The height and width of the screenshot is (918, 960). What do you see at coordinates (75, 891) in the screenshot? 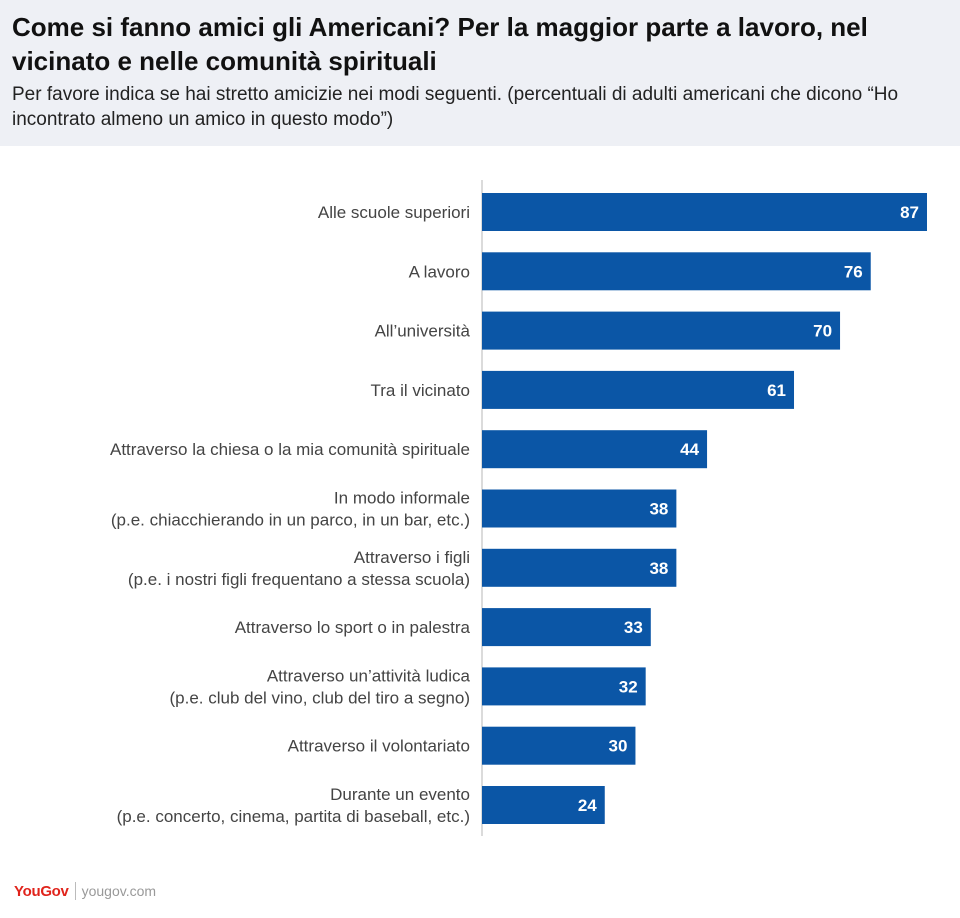
I see `footer-divider` at bounding box center [75, 891].